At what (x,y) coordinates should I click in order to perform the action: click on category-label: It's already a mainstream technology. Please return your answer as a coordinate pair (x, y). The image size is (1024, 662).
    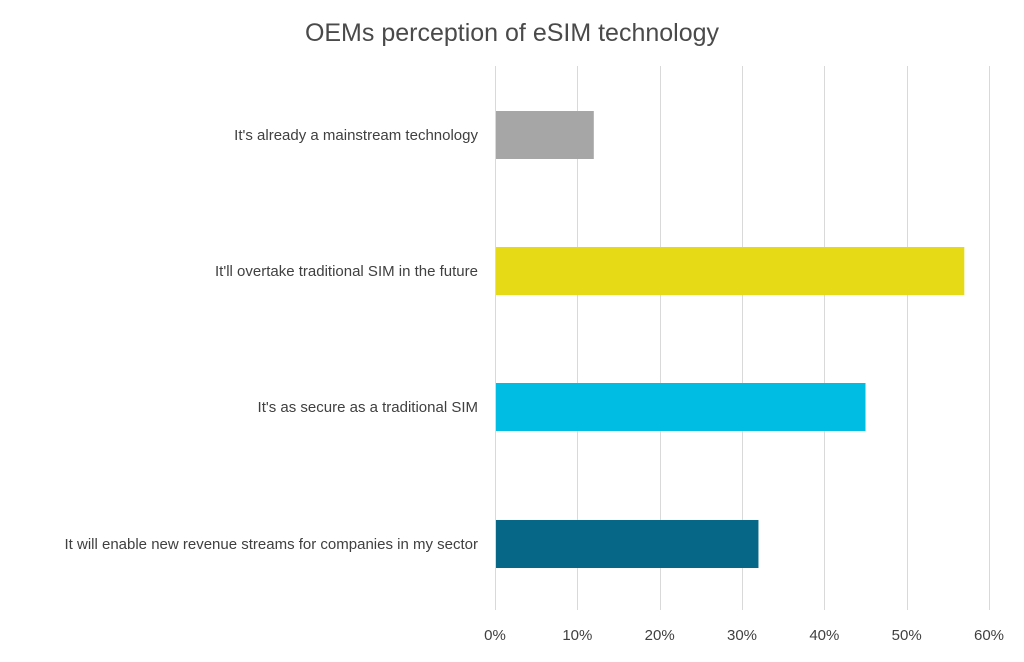
    Looking at the image, I should click on (356, 135).